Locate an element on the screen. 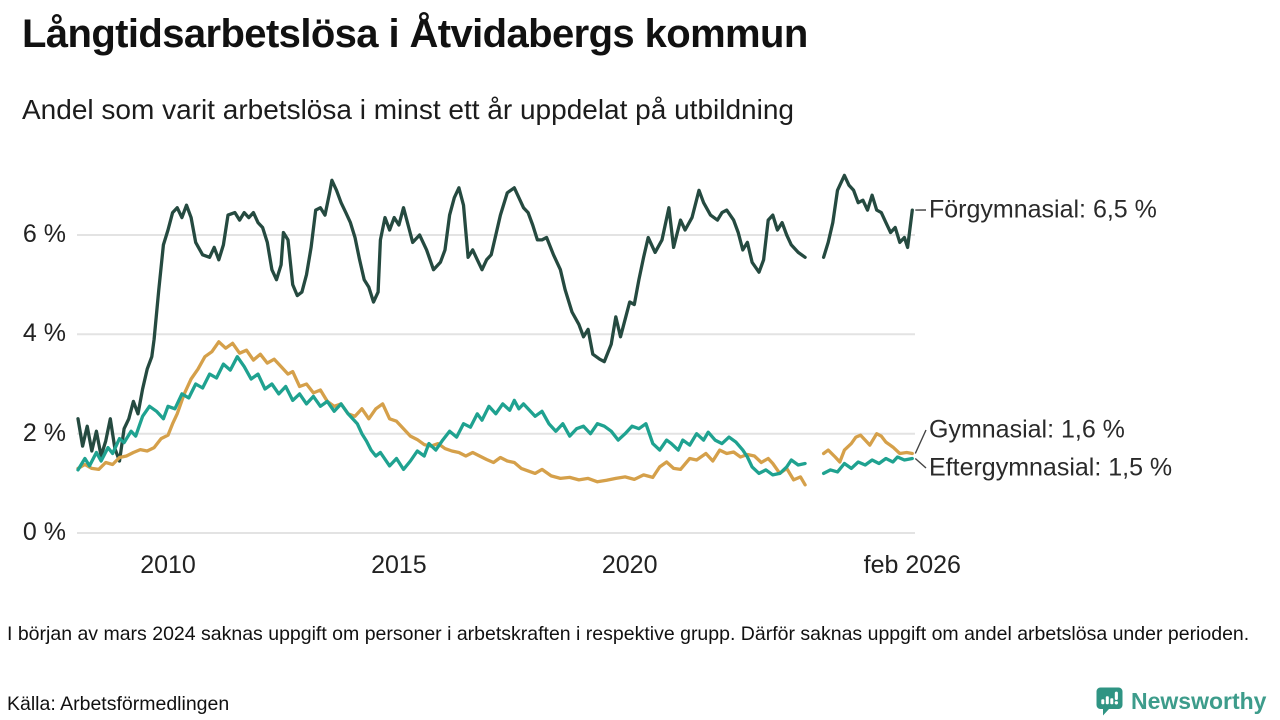  newsworthy-brand: Newsworthy is located at coordinates (1180, 701).